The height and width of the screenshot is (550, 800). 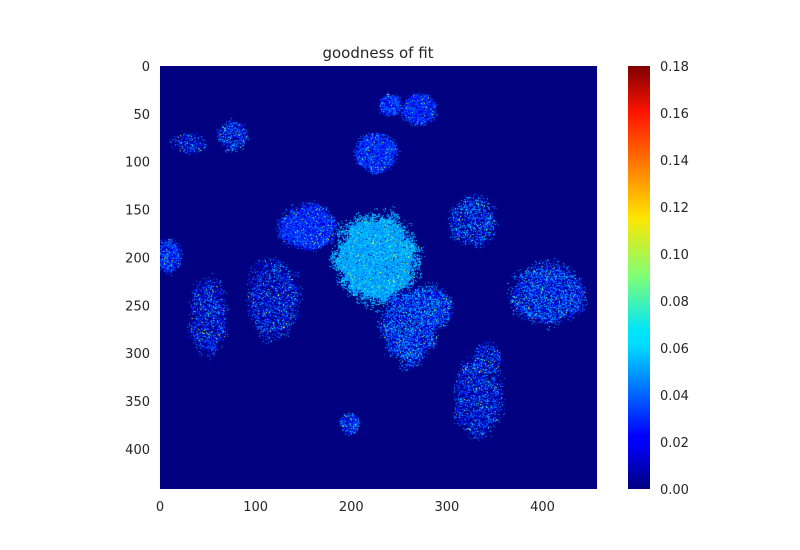 I want to click on x-tick-label: 400, so click(x=542, y=507).